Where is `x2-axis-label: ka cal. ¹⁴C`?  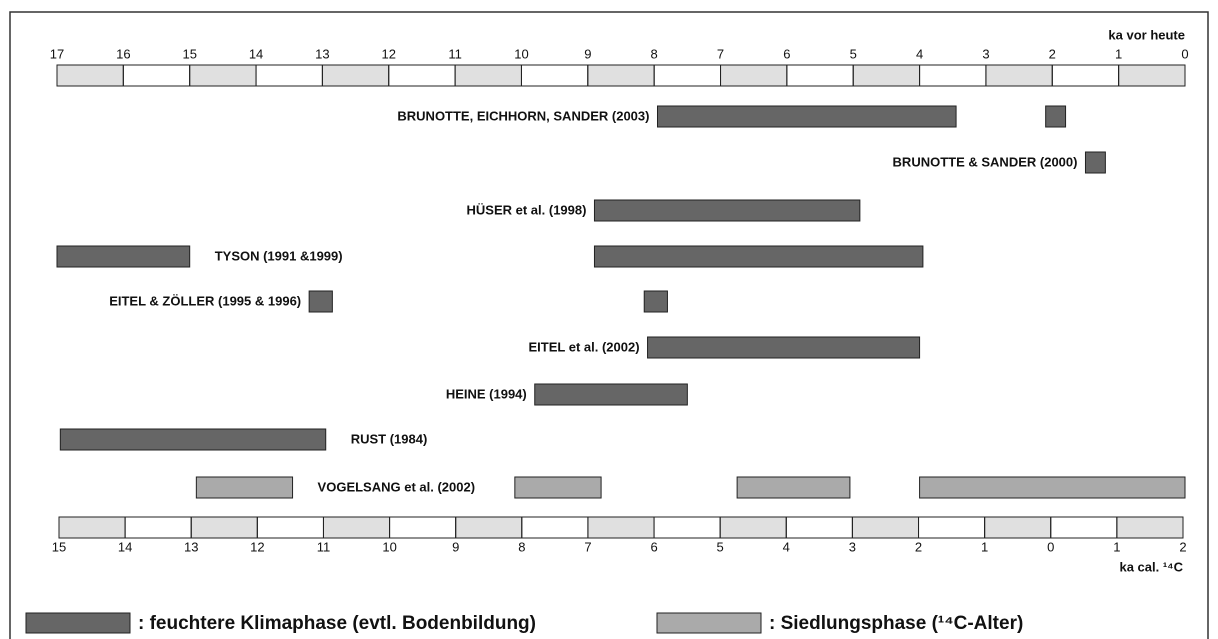 x2-axis-label: ka cal. ¹⁴C is located at coordinates (1151, 566).